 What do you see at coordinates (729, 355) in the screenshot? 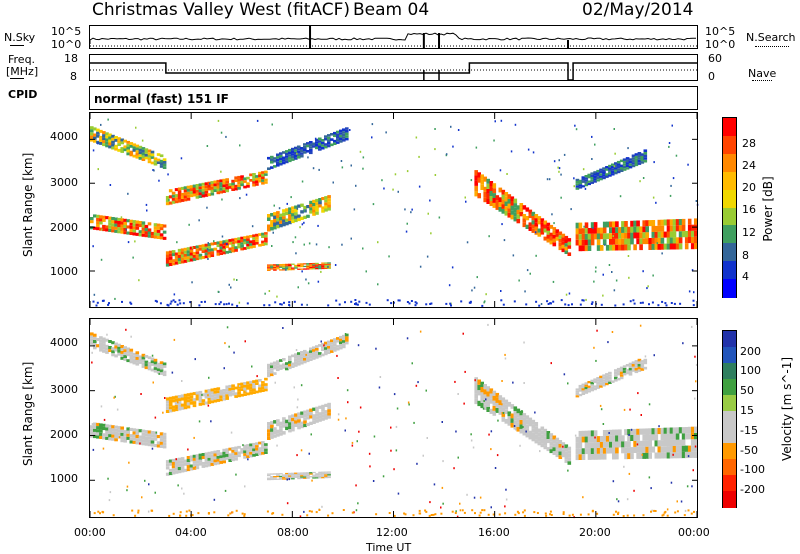
I see `colorbar-segment` at bounding box center [729, 355].